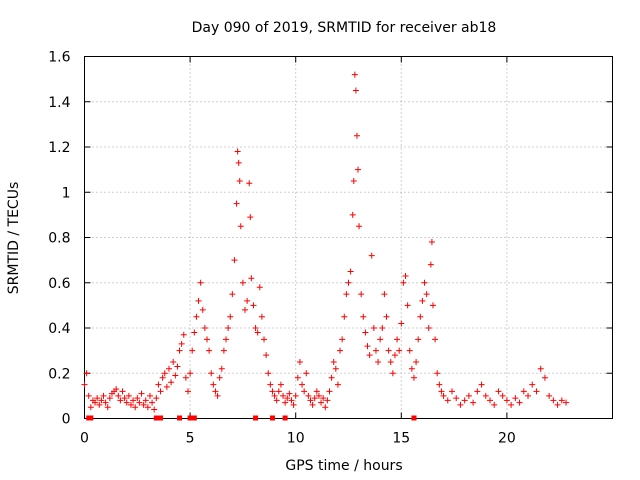 Image resolution: width=640 pixels, height=480 pixels. I want to click on x-tick-label: 10, so click(296, 439).